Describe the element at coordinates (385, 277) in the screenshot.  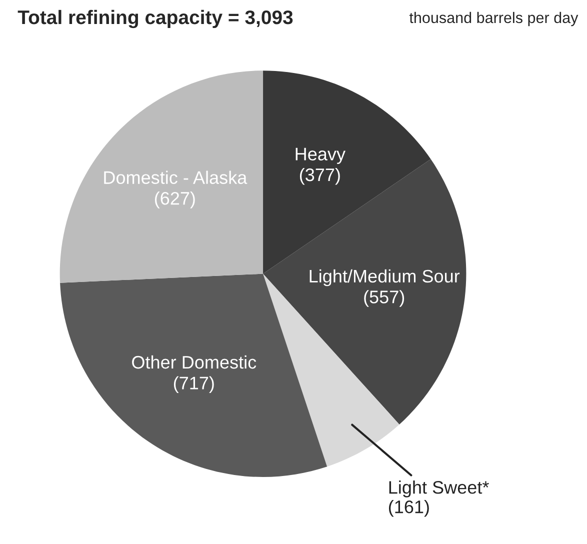
I see `slice-label: Light/Medium Sour` at that location.